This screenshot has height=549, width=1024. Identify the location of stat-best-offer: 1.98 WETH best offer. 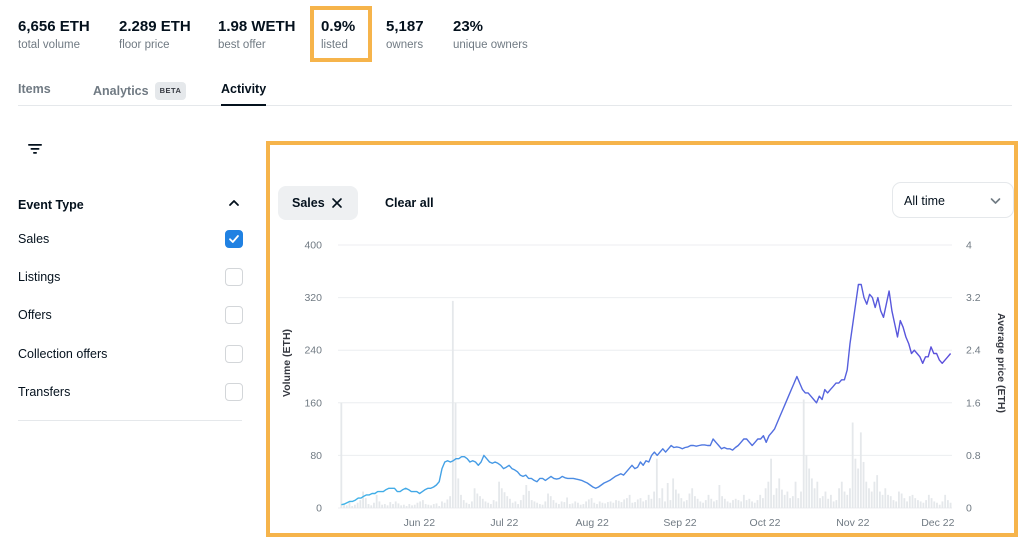
(257, 35).